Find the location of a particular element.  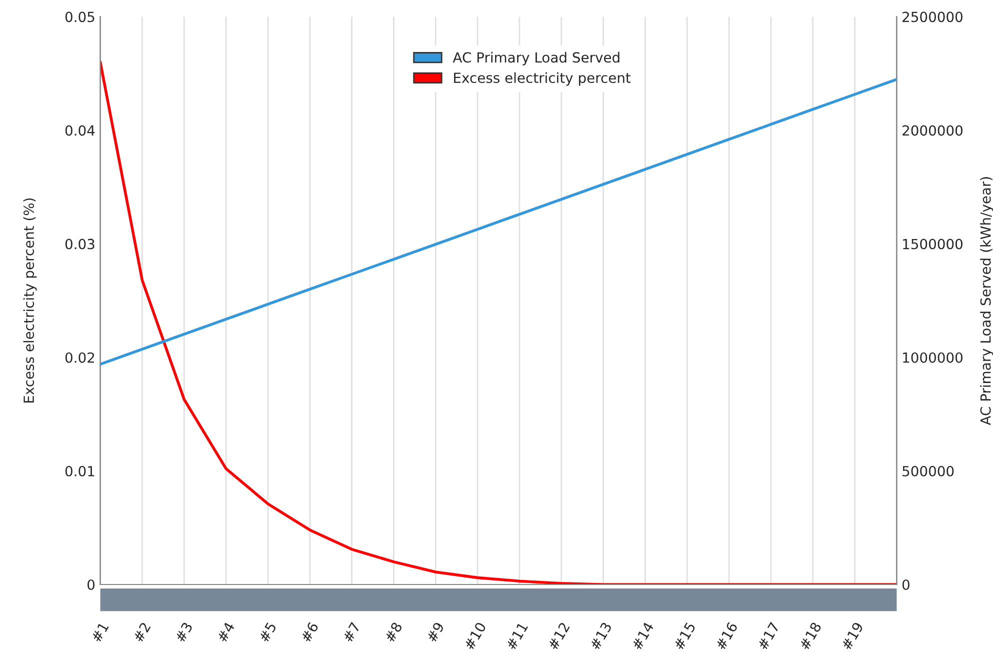

y-tick-label: 0.03 is located at coordinates (79, 244).